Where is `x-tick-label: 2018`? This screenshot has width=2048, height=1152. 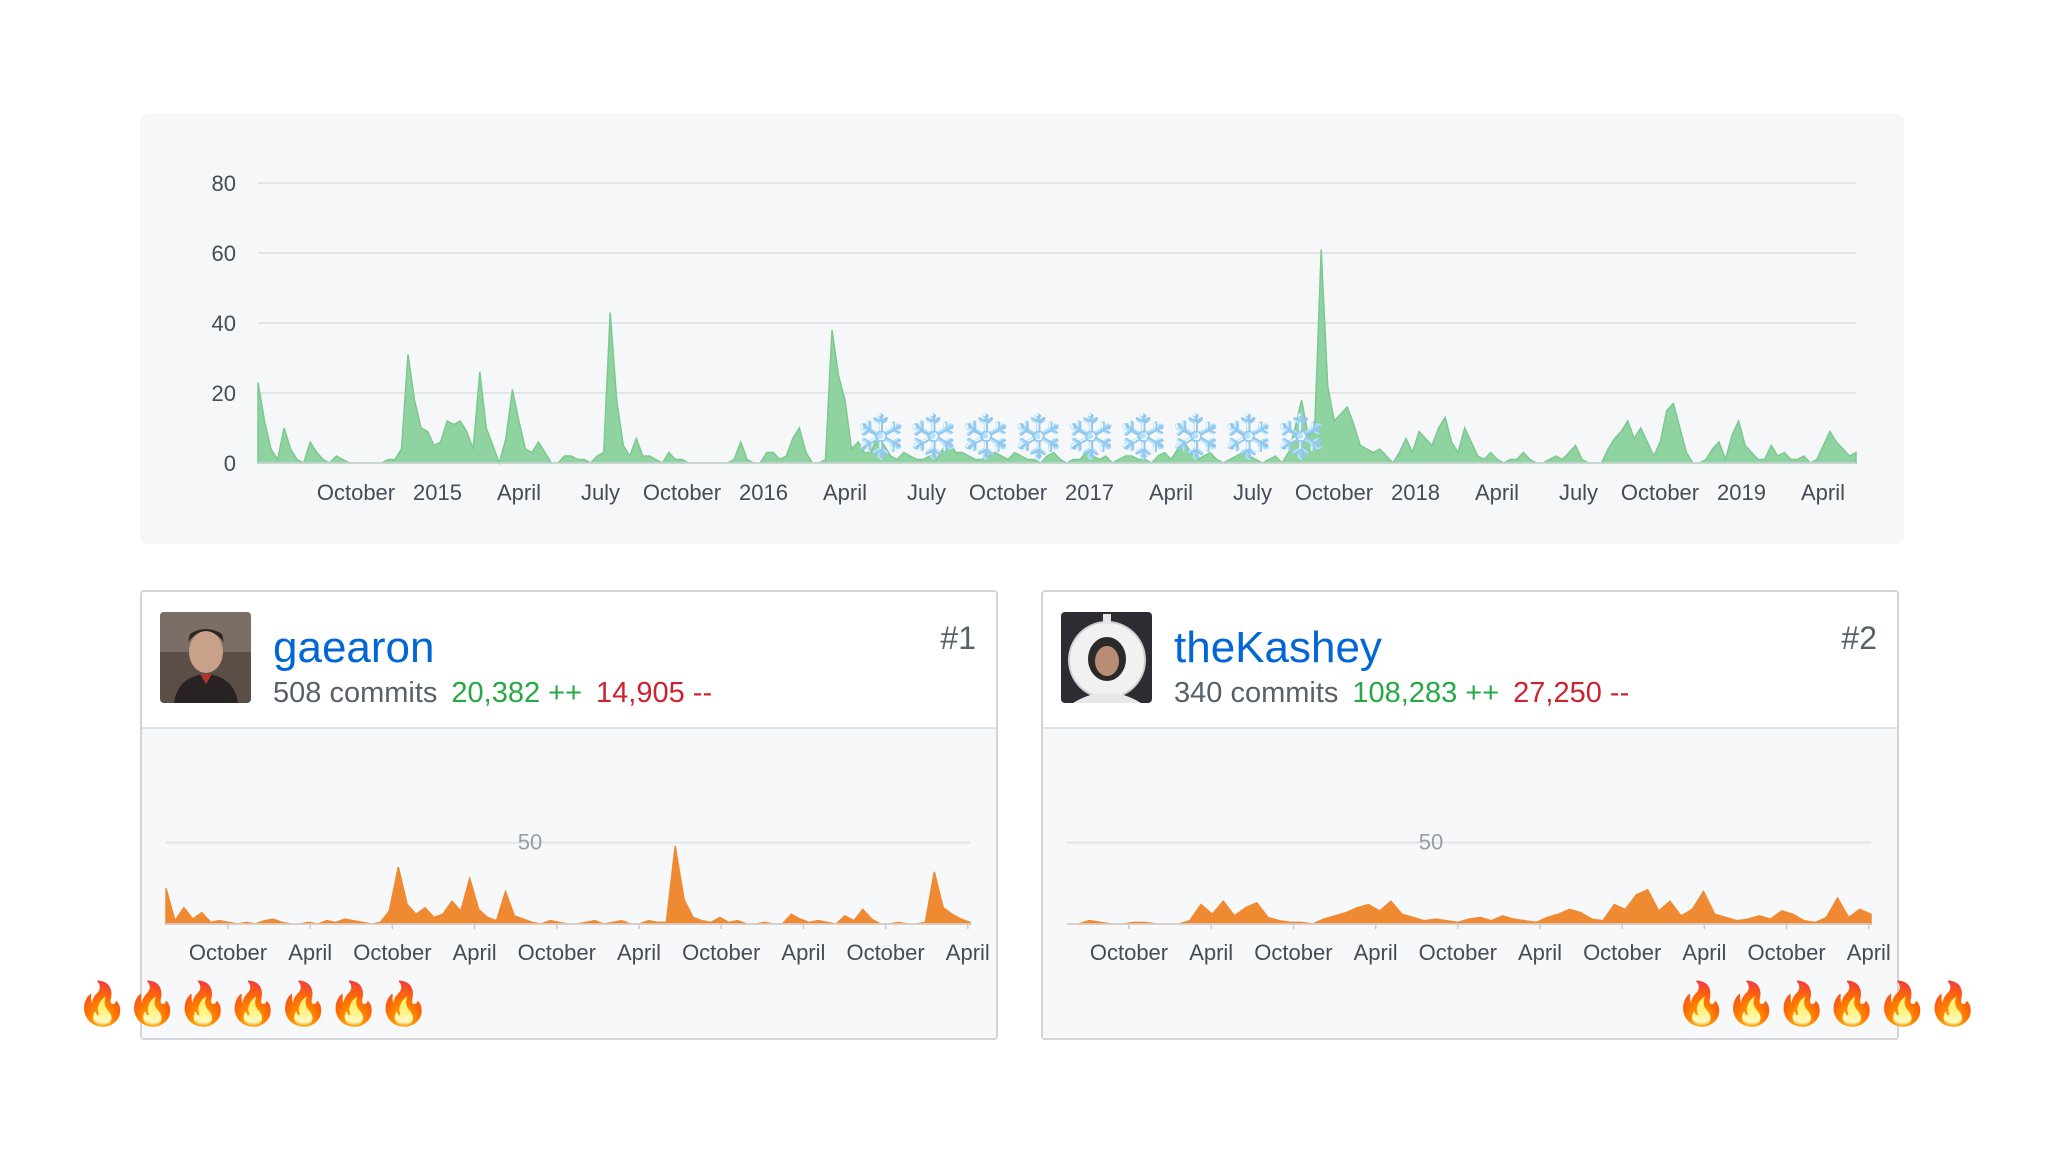
x-tick-label: 2018 is located at coordinates (1415, 492).